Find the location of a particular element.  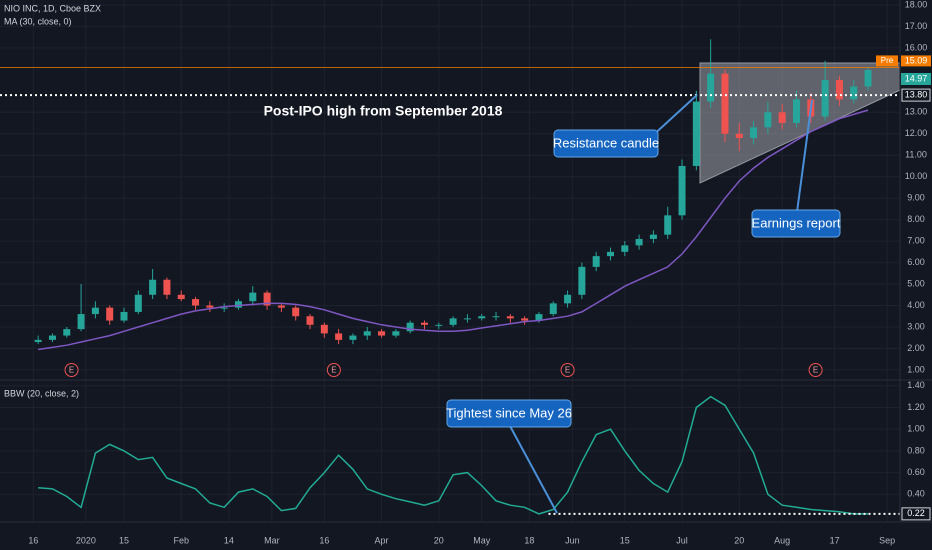

annotation: Tightest since May 26 is located at coordinates (509, 412).